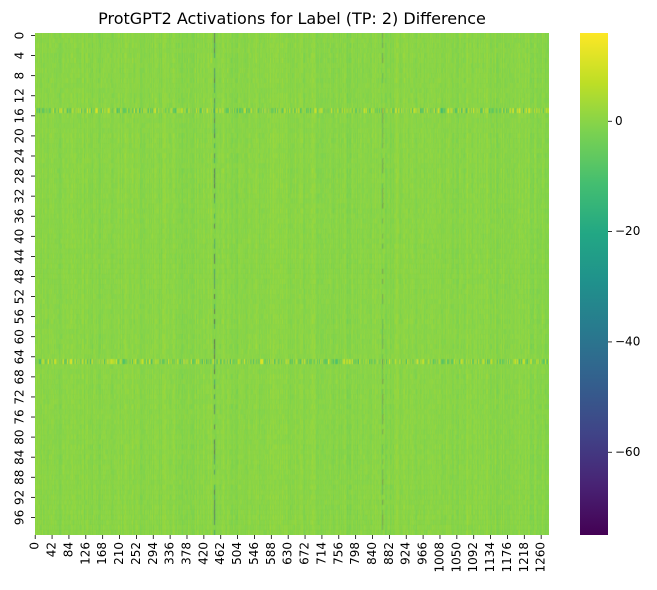  What do you see at coordinates (20, 175) in the screenshot?
I see `y-tick-label: 28` at bounding box center [20, 175].